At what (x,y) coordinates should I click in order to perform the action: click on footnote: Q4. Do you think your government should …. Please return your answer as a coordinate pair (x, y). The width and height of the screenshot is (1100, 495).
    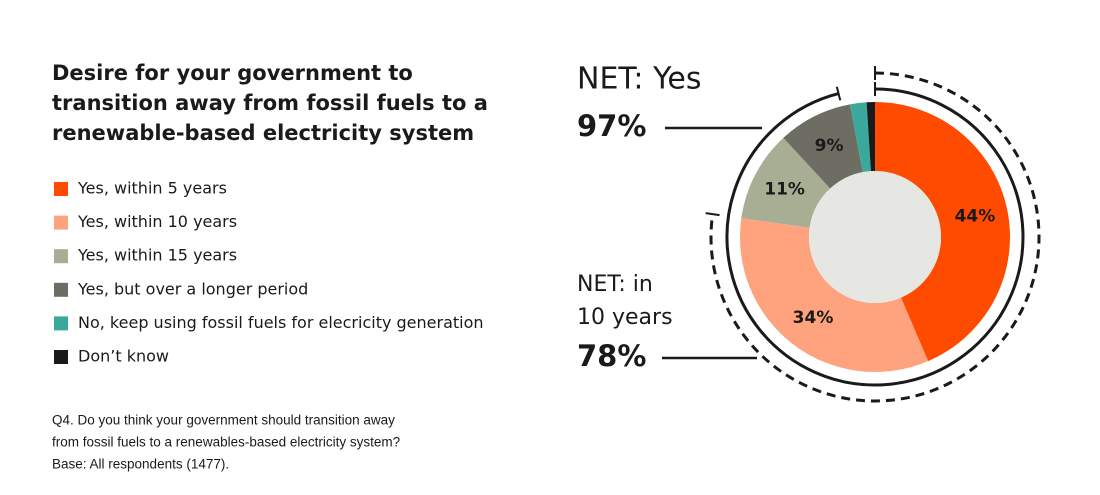
    Looking at the image, I should click on (223, 420).